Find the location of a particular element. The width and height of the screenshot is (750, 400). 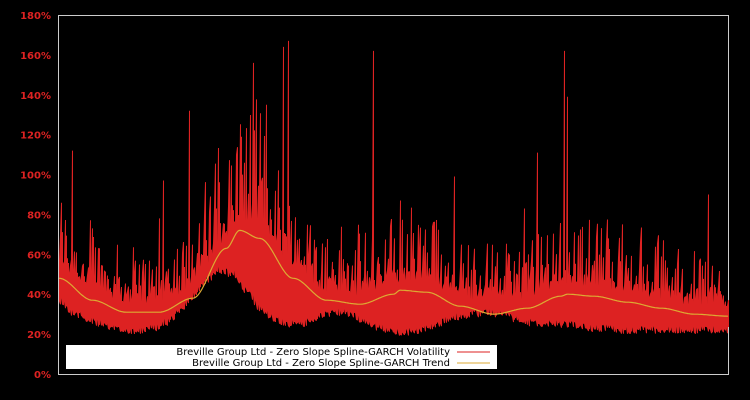

y-tick-label: 0% is located at coordinates (42, 375).